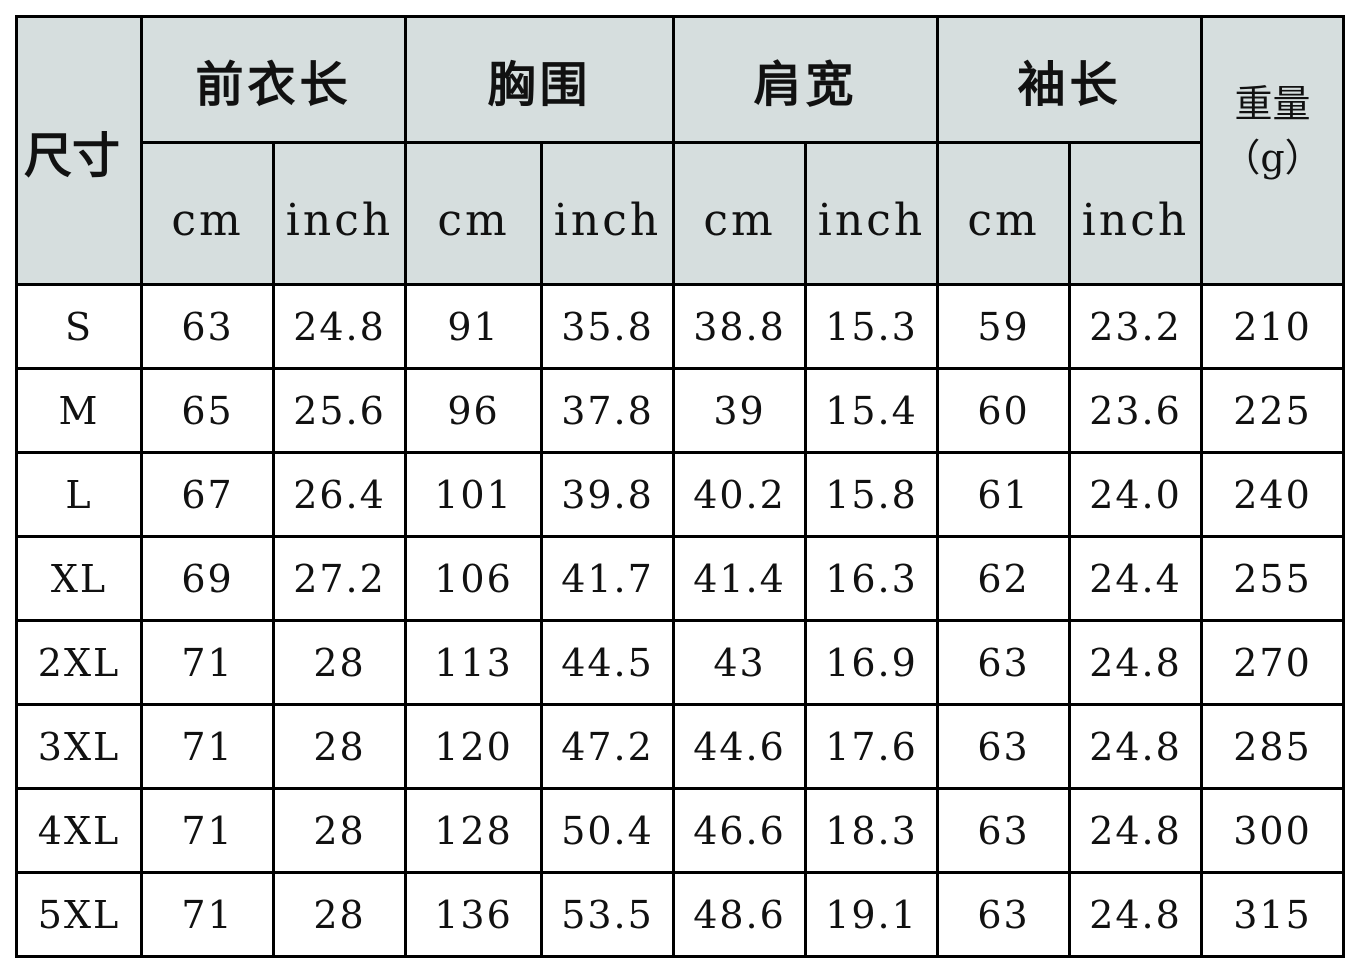 The height and width of the screenshot is (960, 1362). Describe the element at coordinates (473, 830) in the screenshot. I see `cell-chest-cm: 128` at that location.